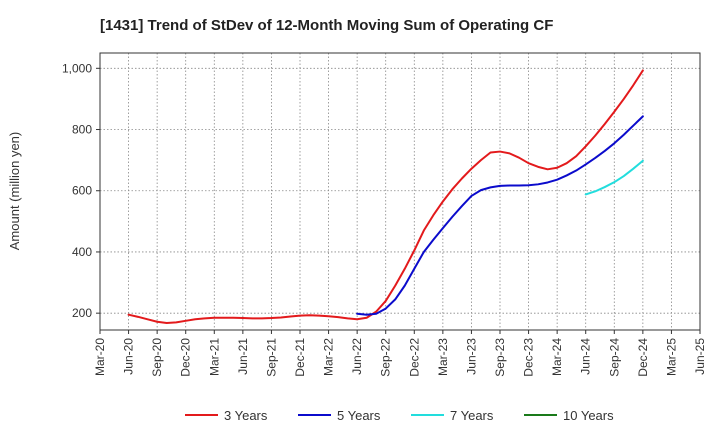 The height and width of the screenshot is (440, 720). What do you see at coordinates (300, 357) in the screenshot?
I see `x-tick-label: Dec-21` at bounding box center [300, 357].